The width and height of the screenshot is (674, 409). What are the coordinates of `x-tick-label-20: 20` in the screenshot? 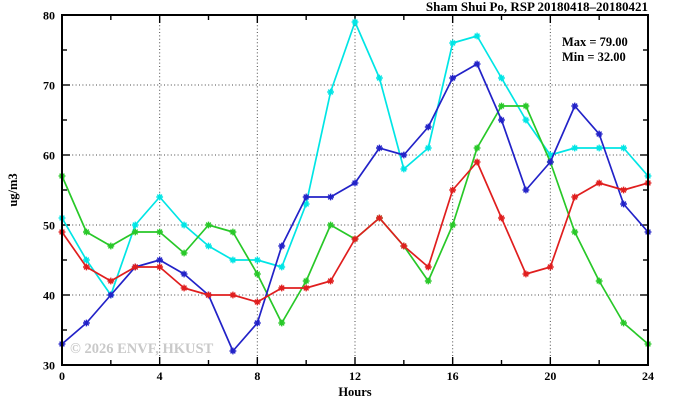 It's located at (550, 376).